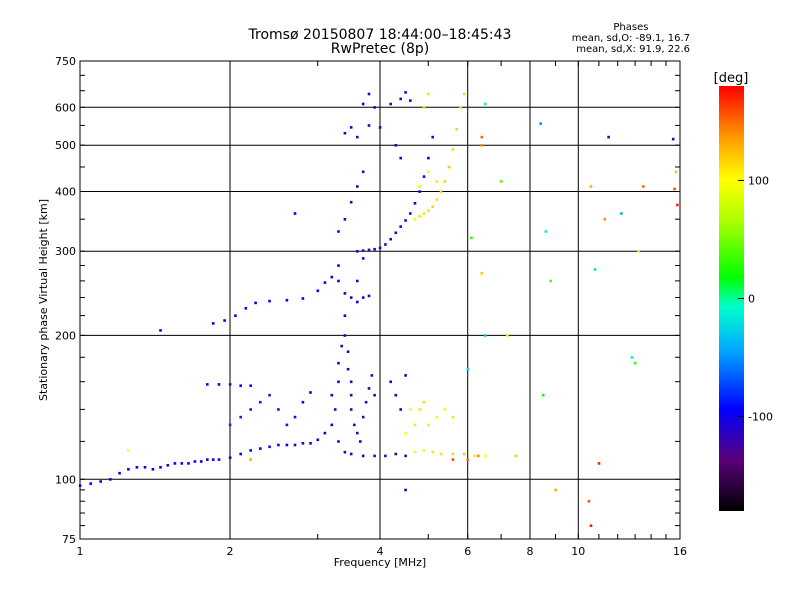 Image resolution: width=800 pixels, height=600 pixels. Describe the element at coordinates (80, 551) in the screenshot. I see `x-tick-label: 1` at that location.